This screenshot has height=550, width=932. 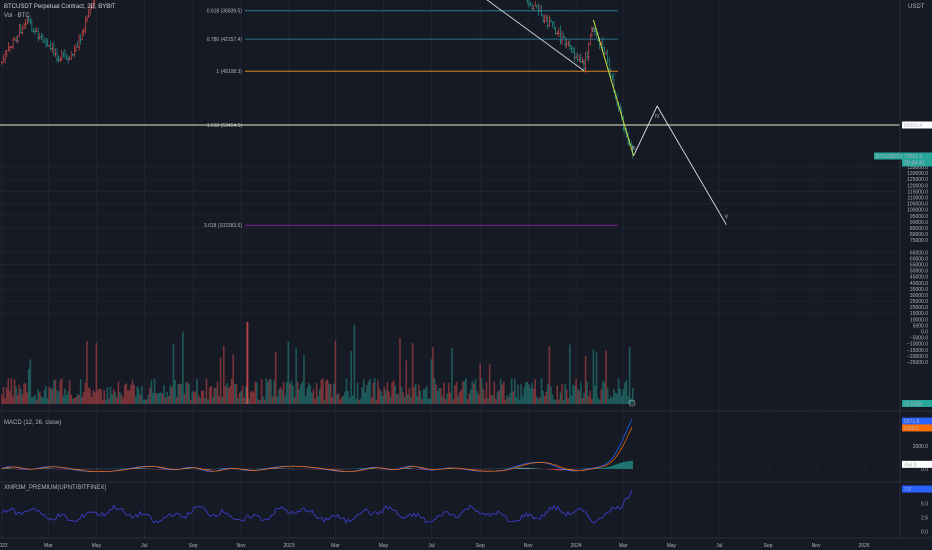 What do you see at coordinates (55, 488) in the screenshot?
I see `premium-label: XMR3M_PREMIUM(UPNT/BITFINEX)` at bounding box center [55, 488].